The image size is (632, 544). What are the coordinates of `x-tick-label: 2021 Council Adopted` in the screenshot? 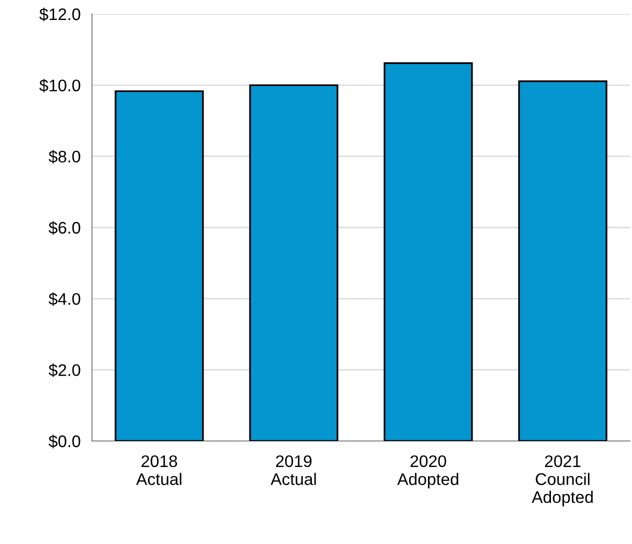 It's located at (562, 480).